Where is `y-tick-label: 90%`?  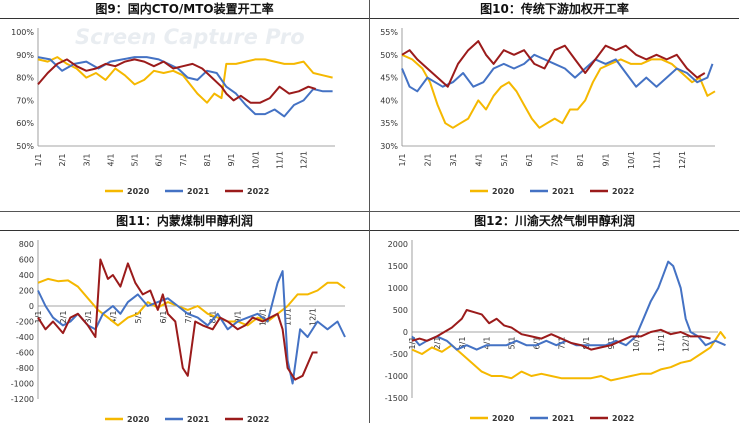 y-tick-label: 90% is located at coordinates (25, 55).